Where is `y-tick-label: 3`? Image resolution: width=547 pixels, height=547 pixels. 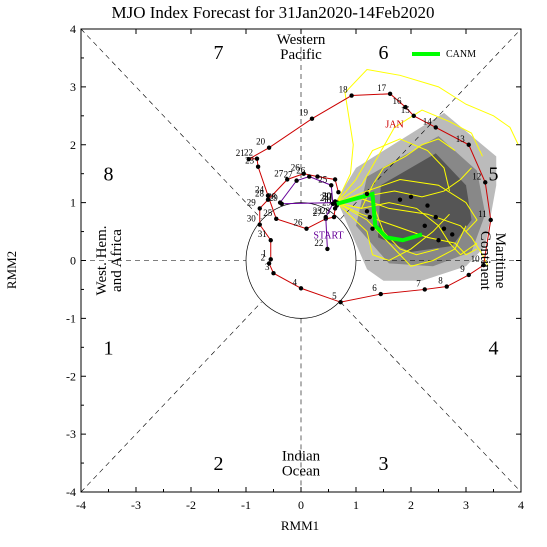
y-tick-label: 3 is located at coordinates (73, 87).